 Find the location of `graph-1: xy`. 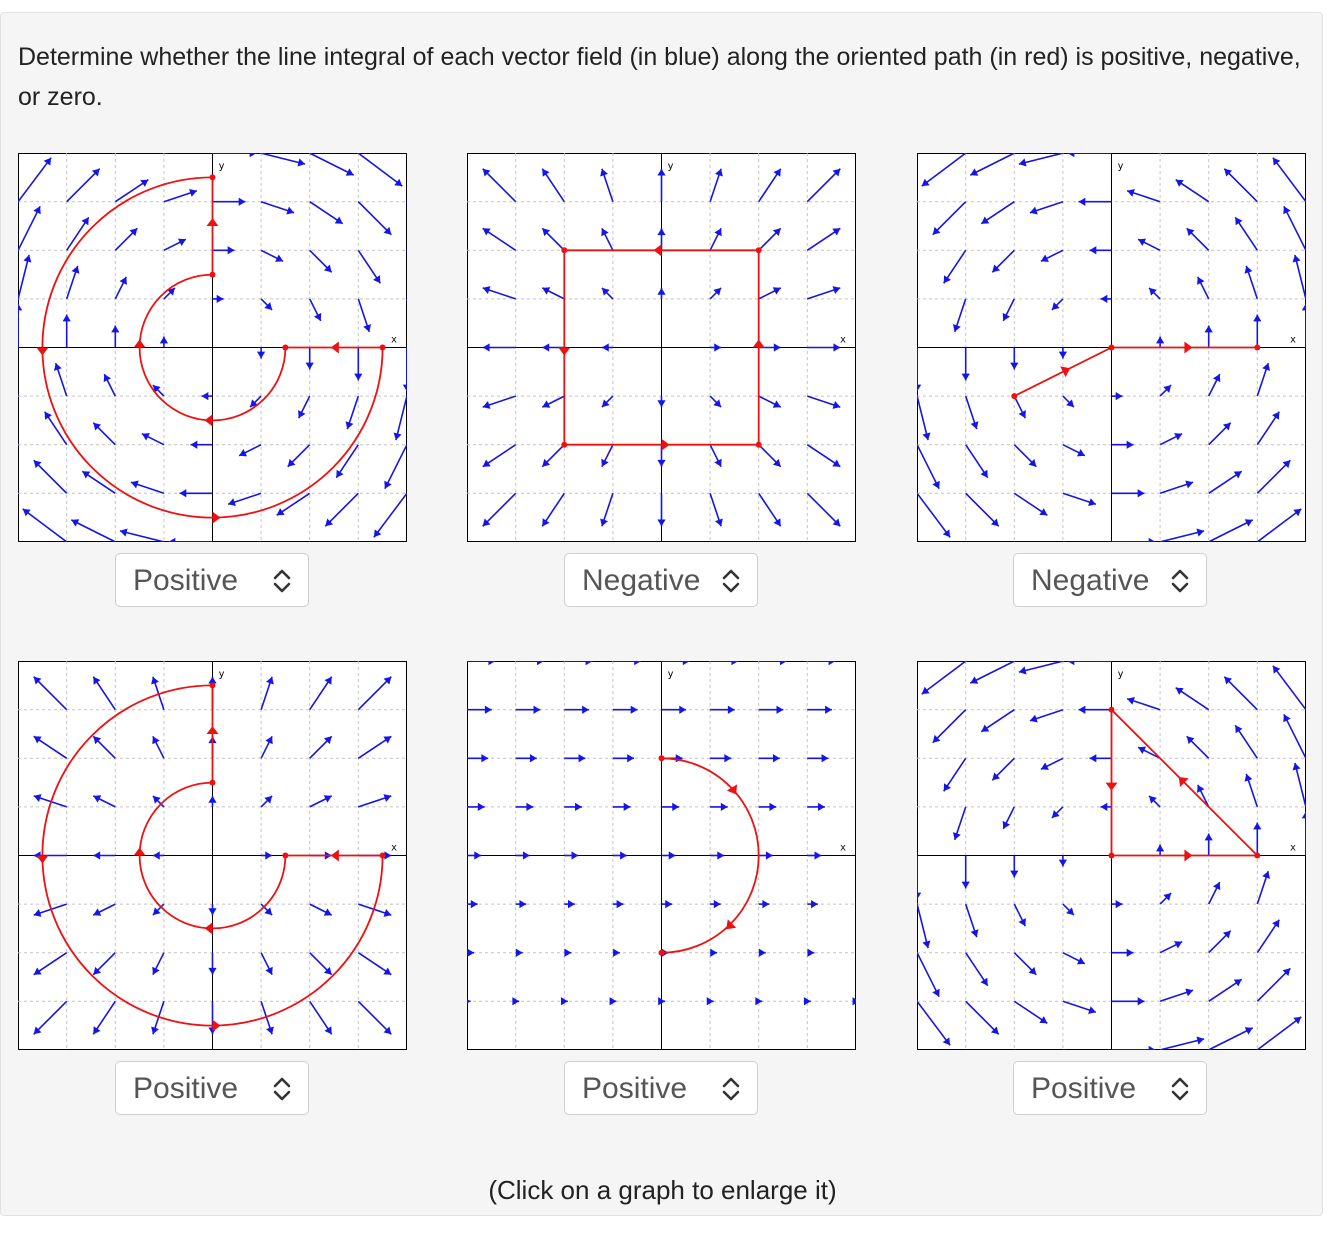

graph-1: xy is located at coordinates (212, 347).